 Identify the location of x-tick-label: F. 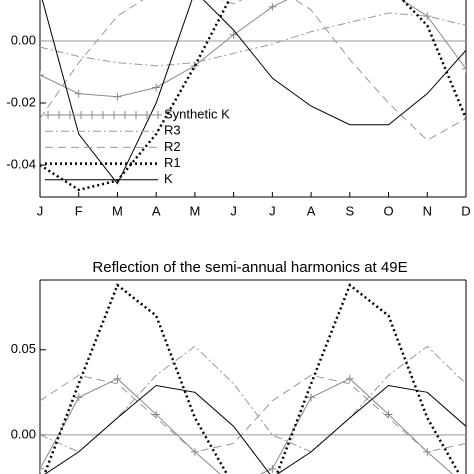
(79, 210).